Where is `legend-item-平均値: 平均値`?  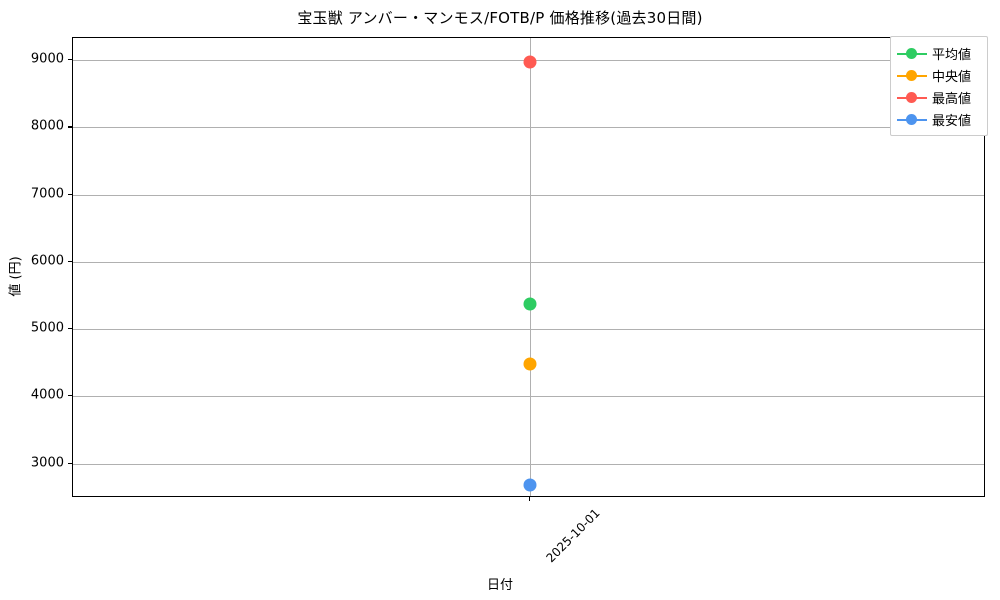 legend-item-平均値: 平均値 is located at coordinates (939, 53).